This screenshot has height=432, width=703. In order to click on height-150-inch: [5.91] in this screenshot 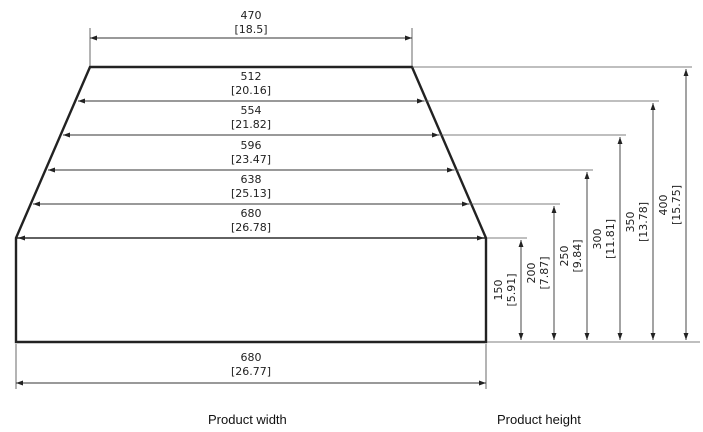, I will do `click(511, 289)`.